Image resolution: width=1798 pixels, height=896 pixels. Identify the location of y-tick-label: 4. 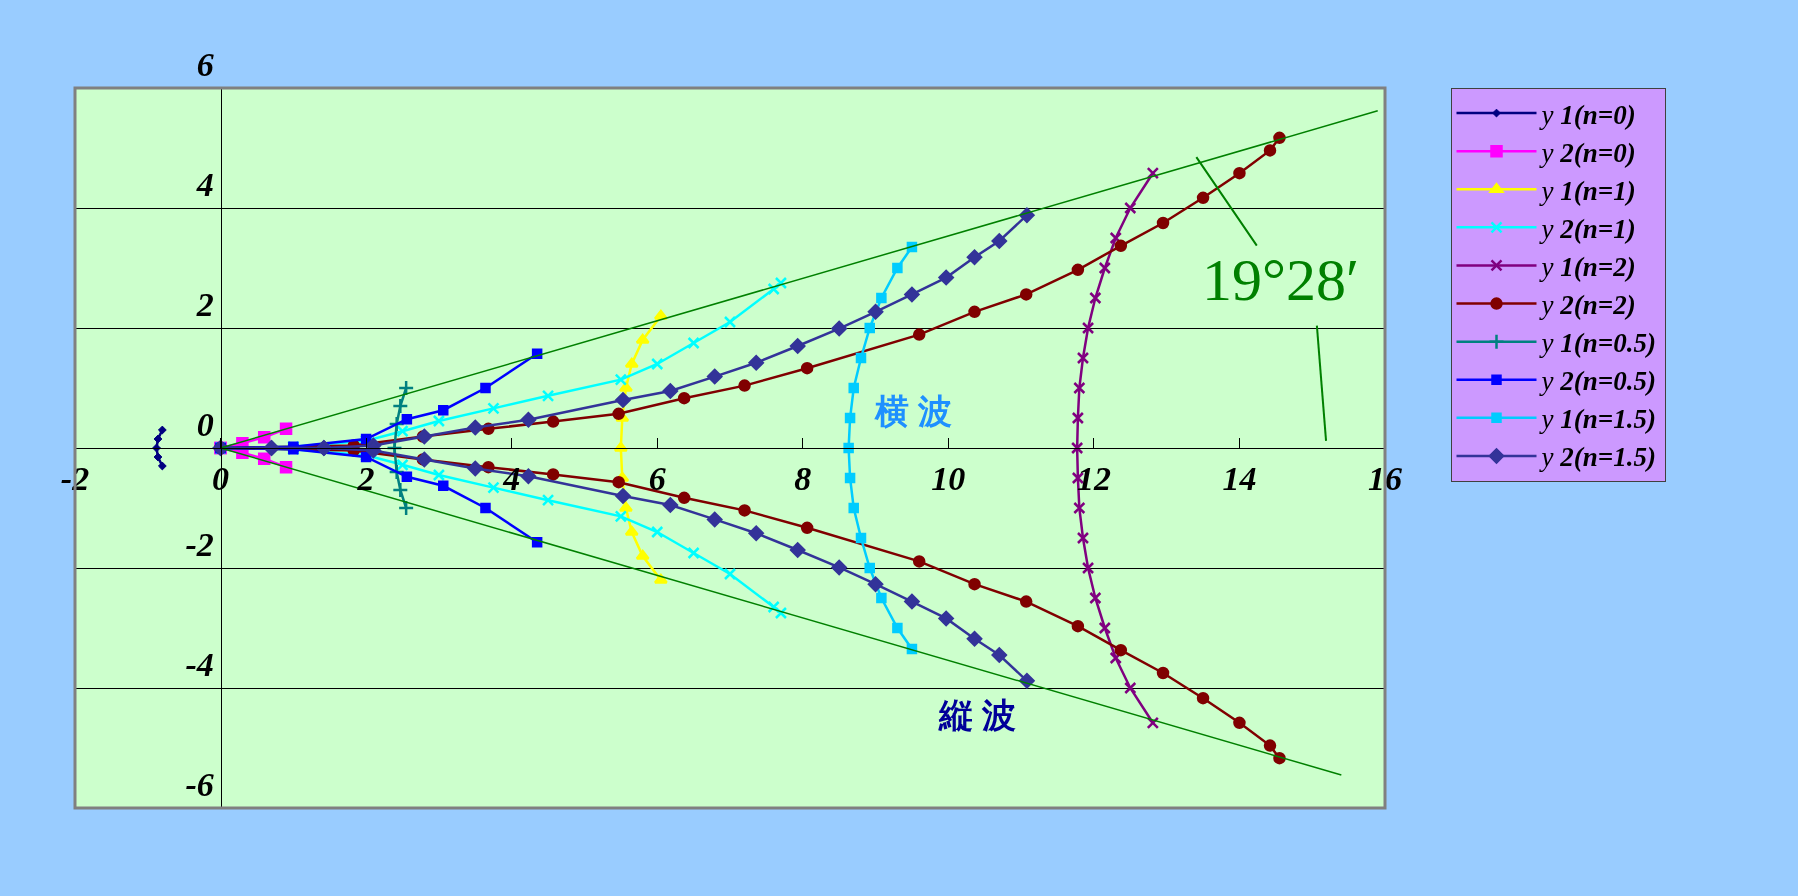
(204, 184).